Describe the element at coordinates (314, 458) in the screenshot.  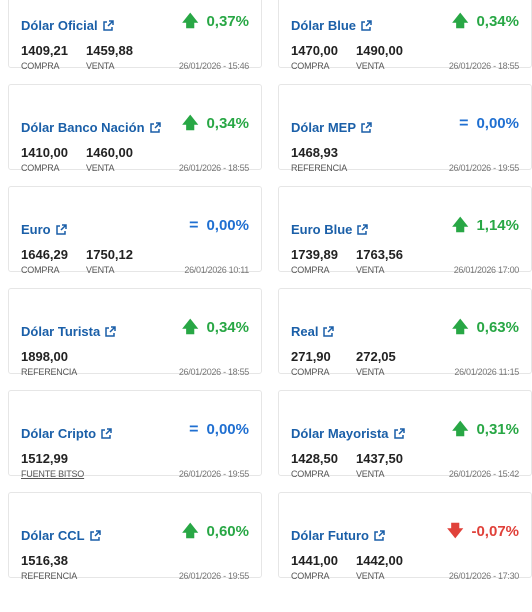
I see `quote-value: 1428,50` at that location.